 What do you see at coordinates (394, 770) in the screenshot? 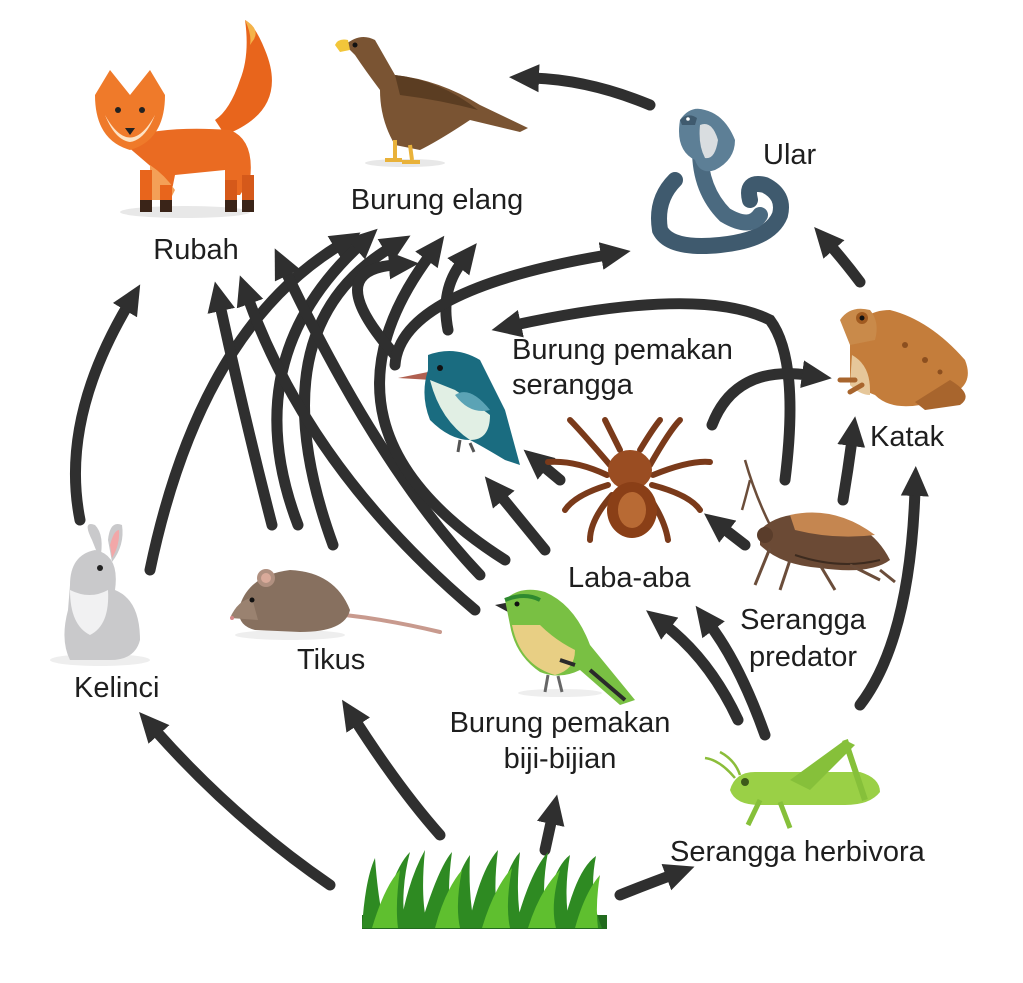
I see `arrow-rumput-tikus` at bounding box center [394, 770].